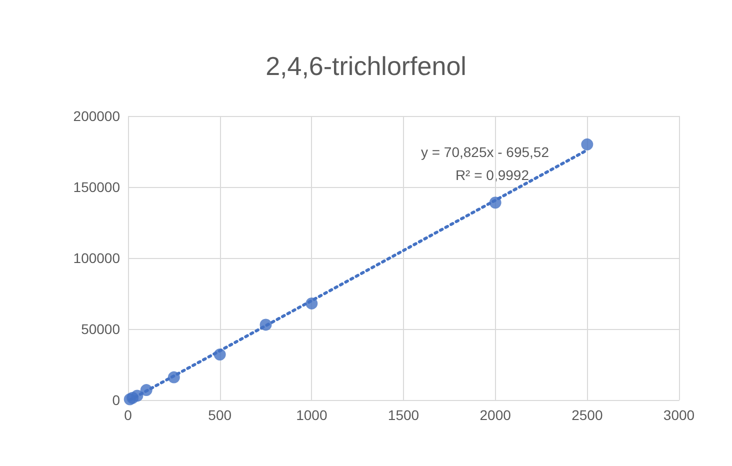 The height and width of the screenshot is (466, 732). I want to click on chart-title: 2,4,6-trichlorfenol, so click(366, 66).